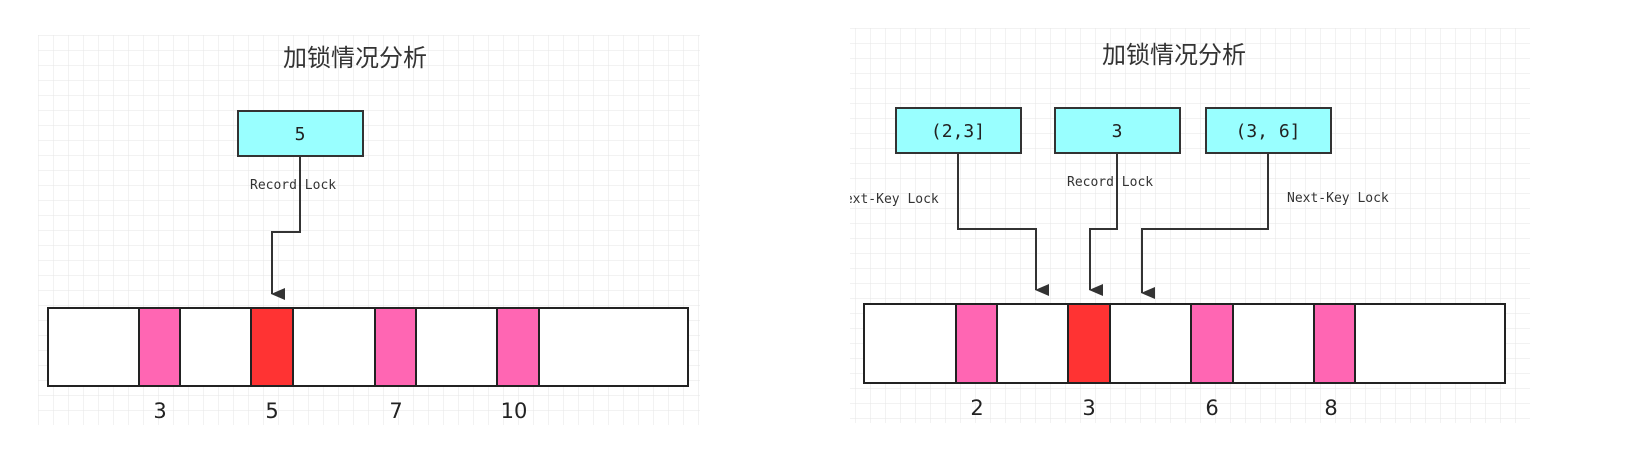  Describe the element at coordinates (1330, 408) in the screenshot. I see `index-key-label: 8` at that location.